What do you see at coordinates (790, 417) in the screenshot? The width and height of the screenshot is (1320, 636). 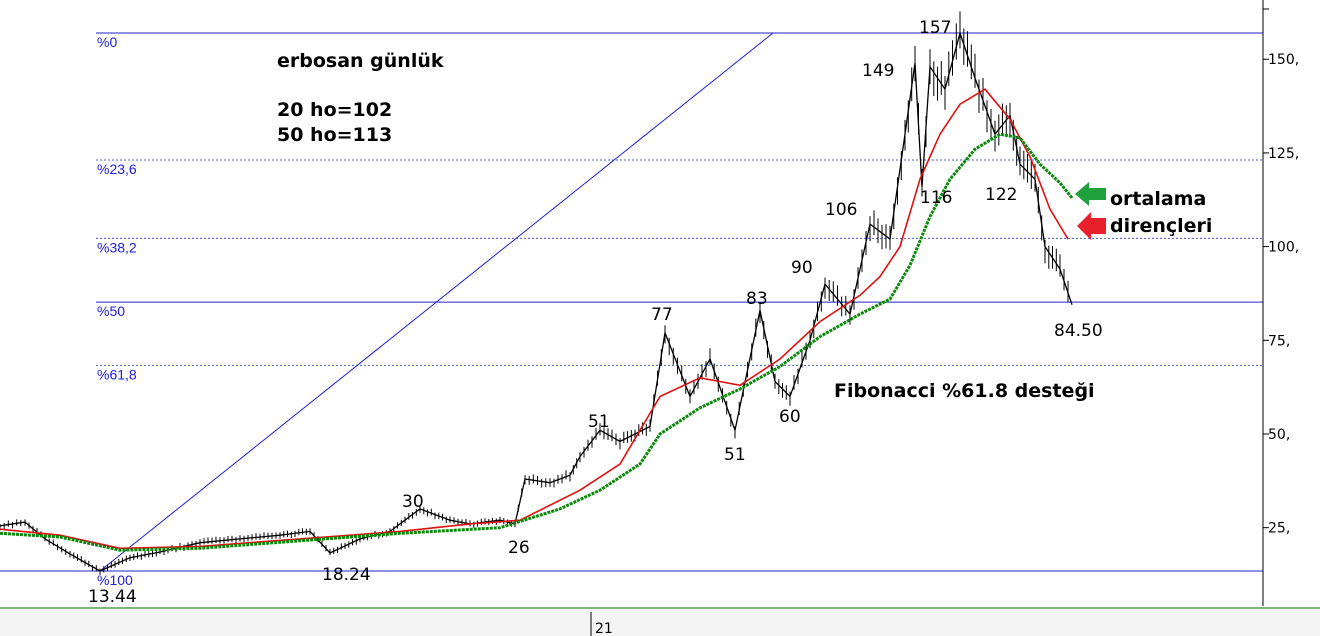 I see `price-label: 60` at bounding box center [790, 417].